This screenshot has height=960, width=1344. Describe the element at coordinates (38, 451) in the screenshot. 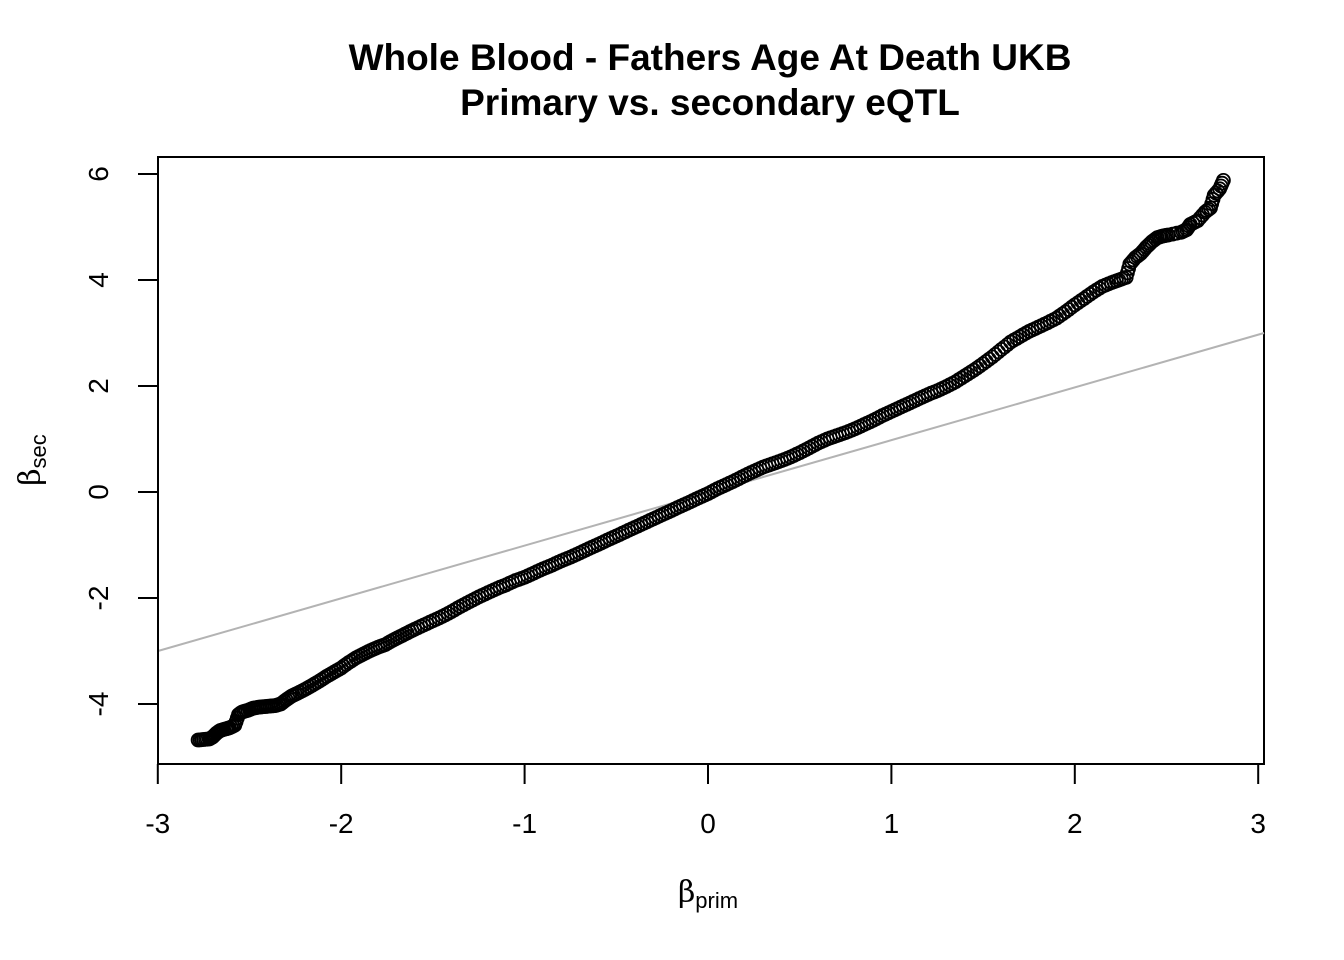

I see `y-axis-subscript: sec` at that location.